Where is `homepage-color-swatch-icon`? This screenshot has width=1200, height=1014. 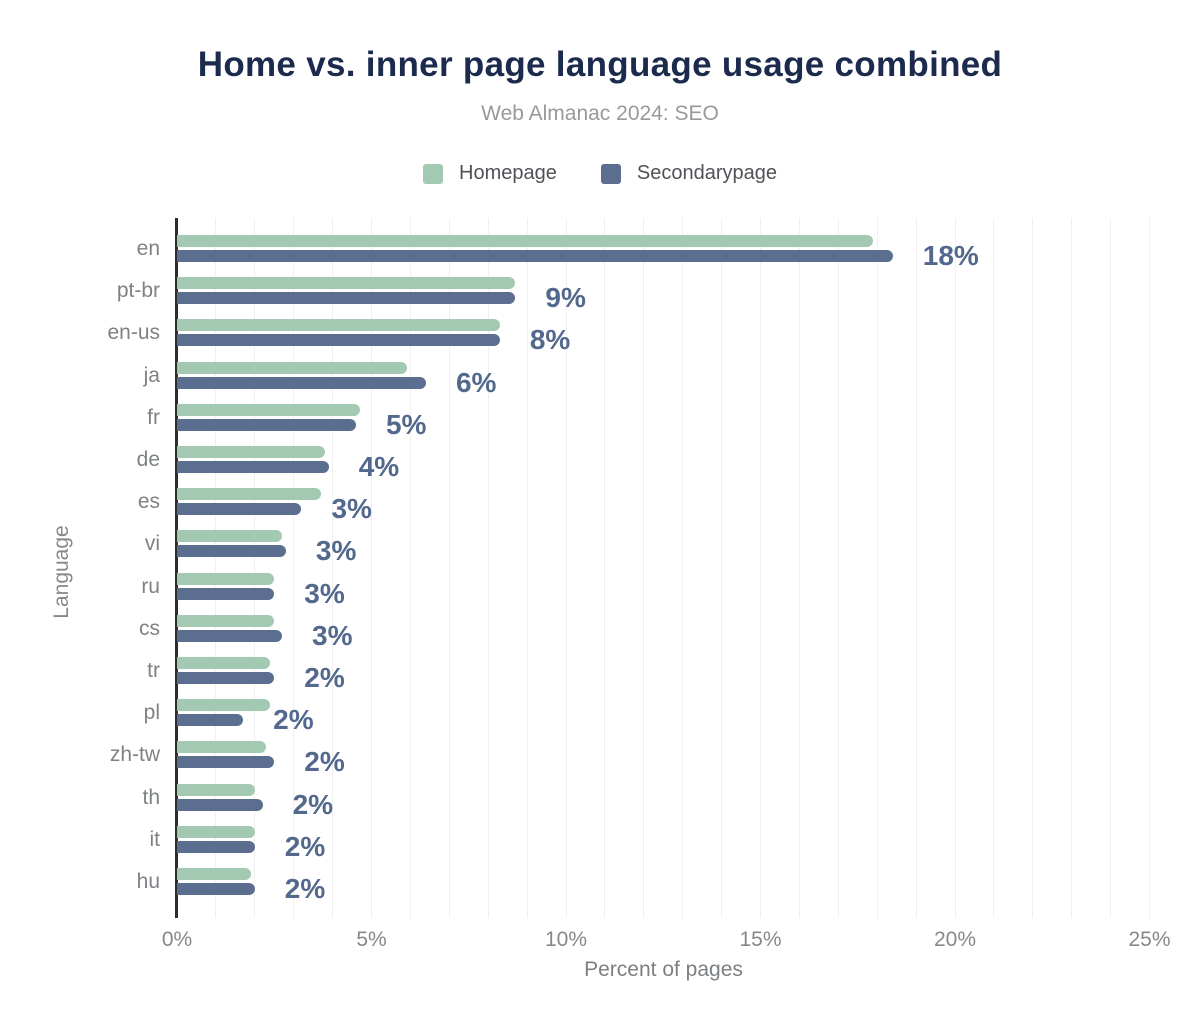
homepage-color-swatch-icon is located at coordinates (433, 173).